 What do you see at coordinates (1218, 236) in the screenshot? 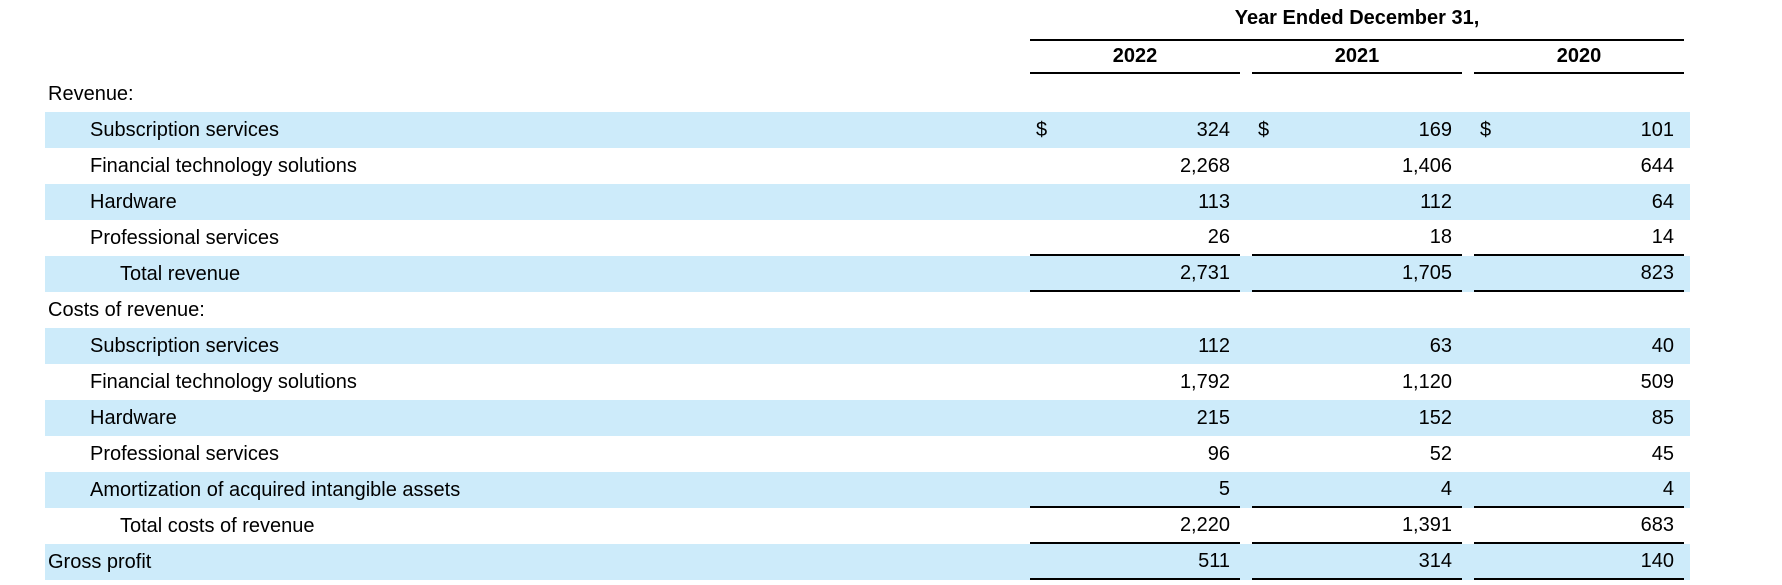
I see `cell-value: 26` at bounding box center [1218, 236].